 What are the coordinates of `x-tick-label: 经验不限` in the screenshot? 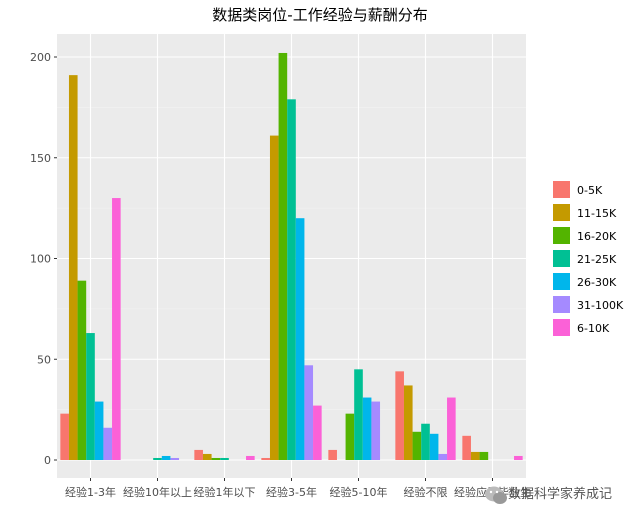 It's located at (426, 492).